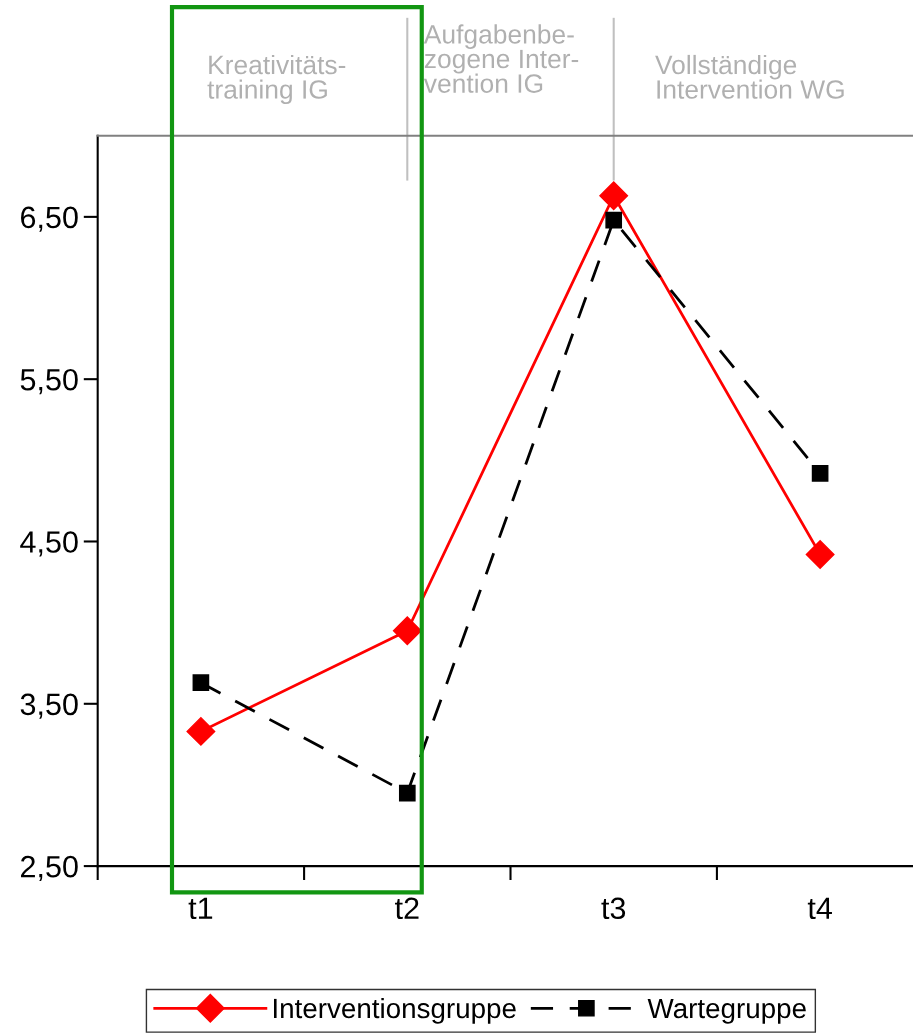 The width and height of the screenshot is (913, 1036). What do you see at coordinates (49, 868) in the screenshot?
I see `y-tick-label: 2,50` at bounding box center [49, 868].